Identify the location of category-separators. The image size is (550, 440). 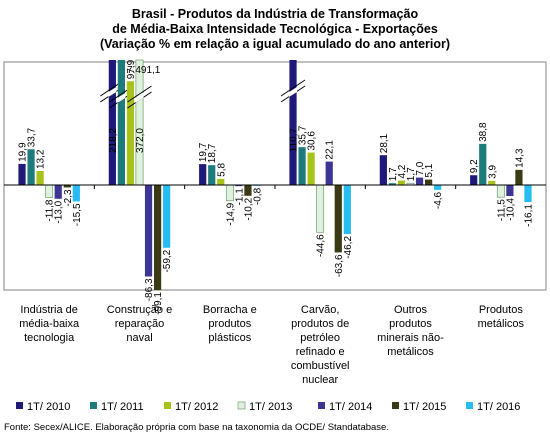
(275, 187).